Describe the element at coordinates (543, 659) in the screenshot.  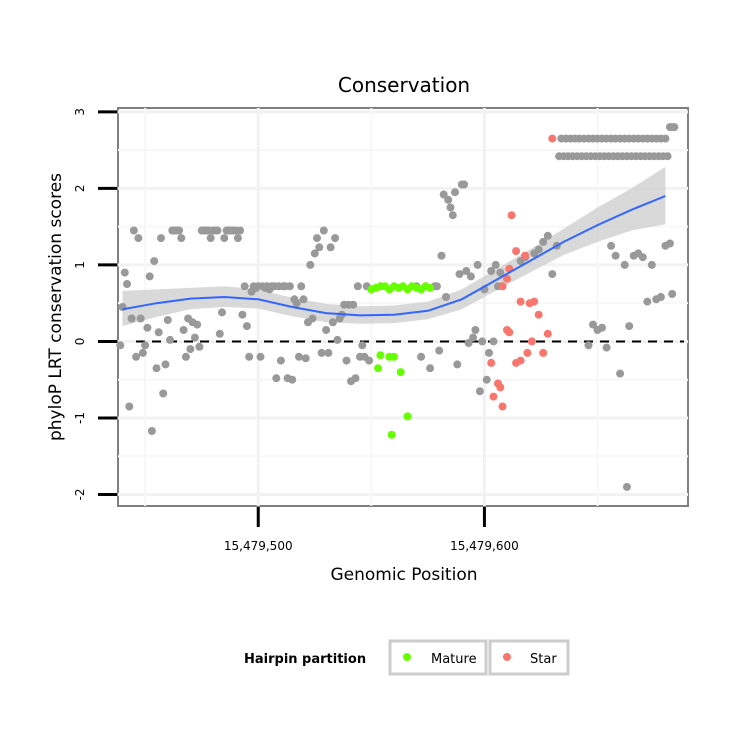
I see `legend-label-star: Star` at that location.